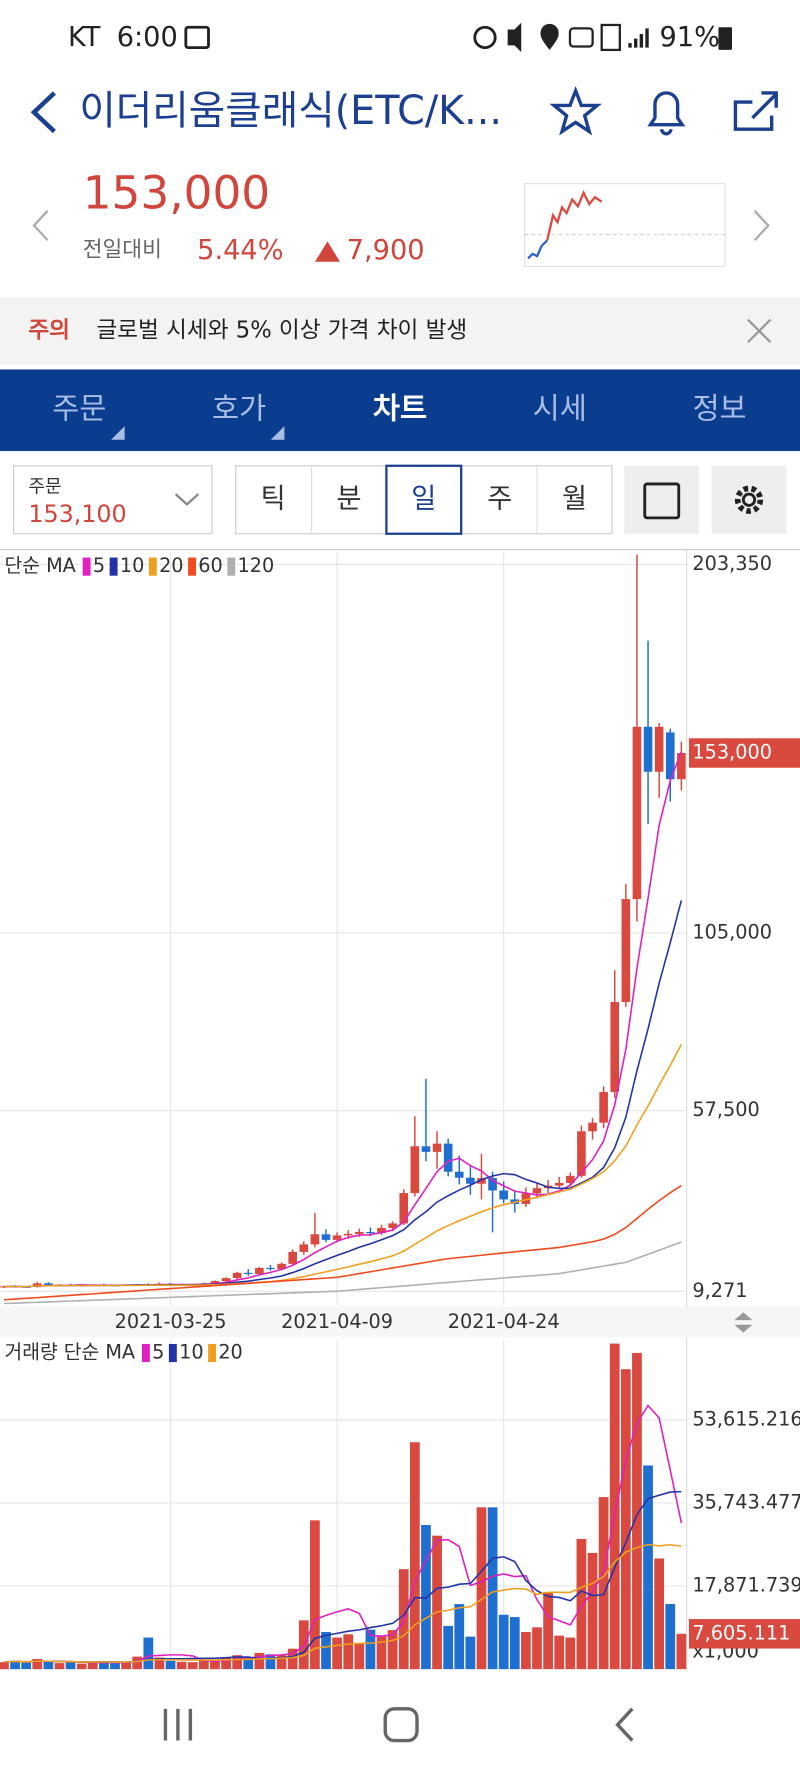  Describe the element at coordinates (122, 249) in the screenshot. I see `change-label: 전일대비` at that location.